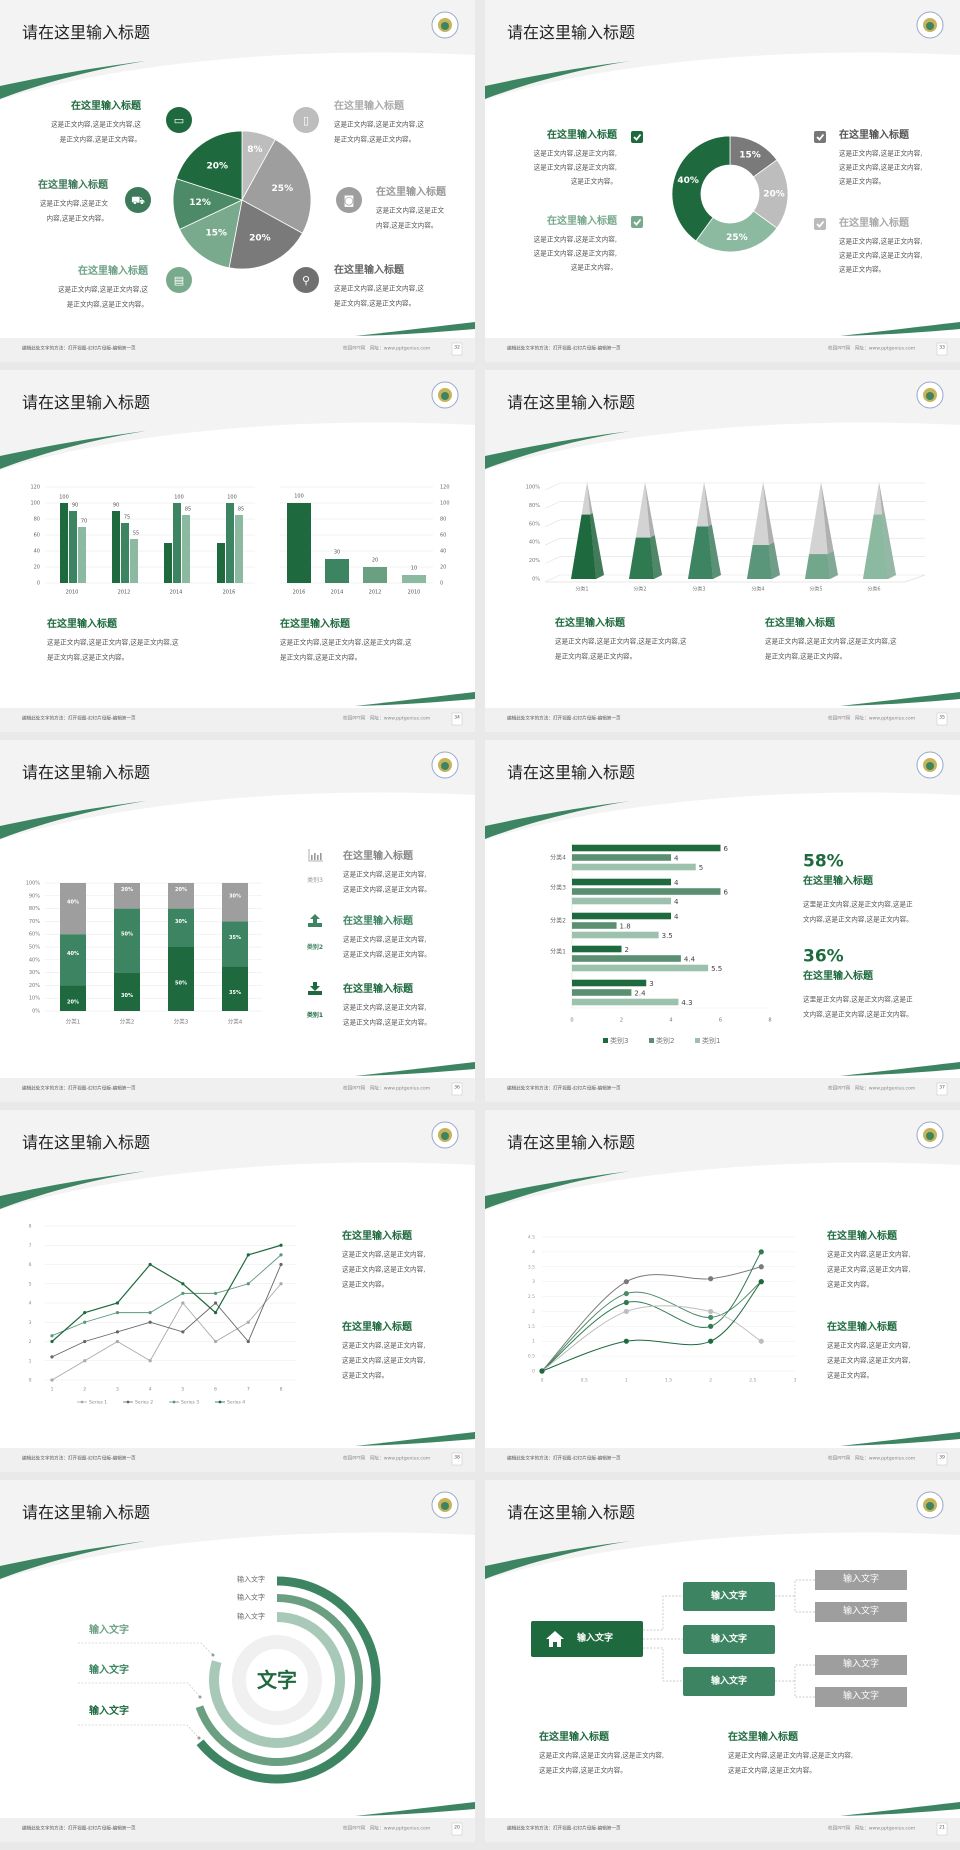 The width and height of the screenshot is (960, 1850). I want to click on item-body: 这里是正文内容,这是正文内容,这是正, so click(858, 904).